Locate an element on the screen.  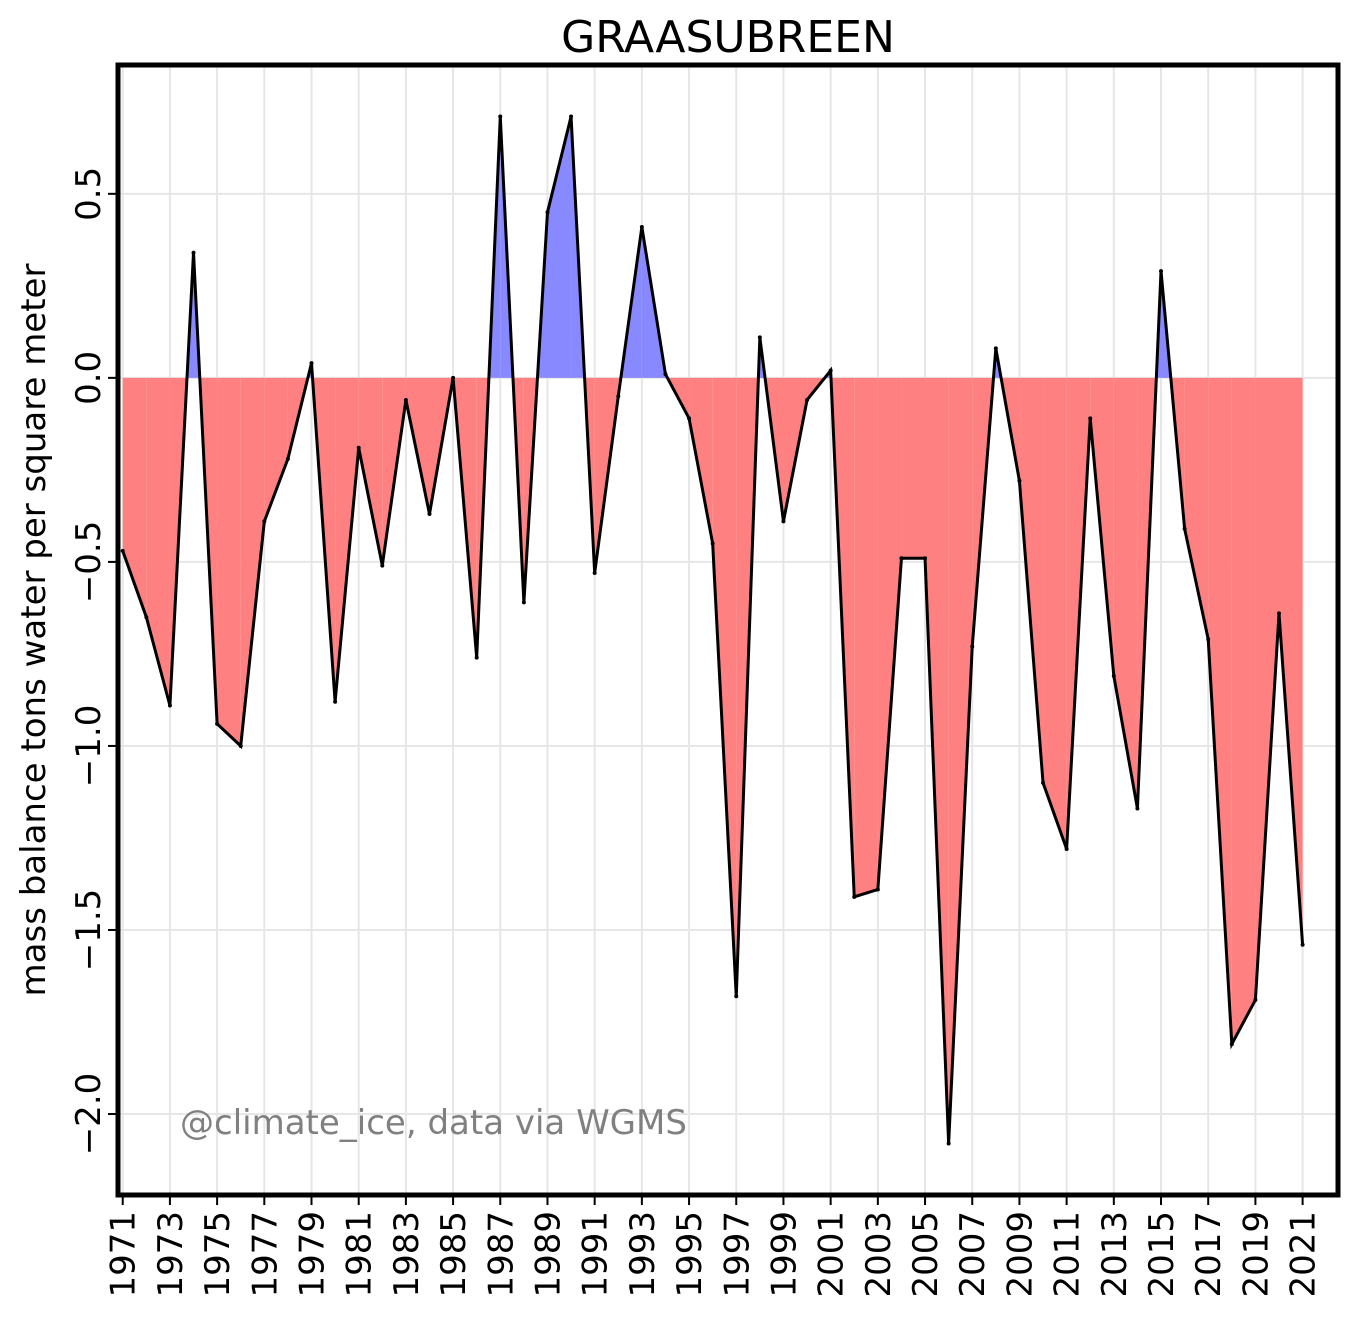
x-tick-label: 1977 is located at coordinates (265, 1254).